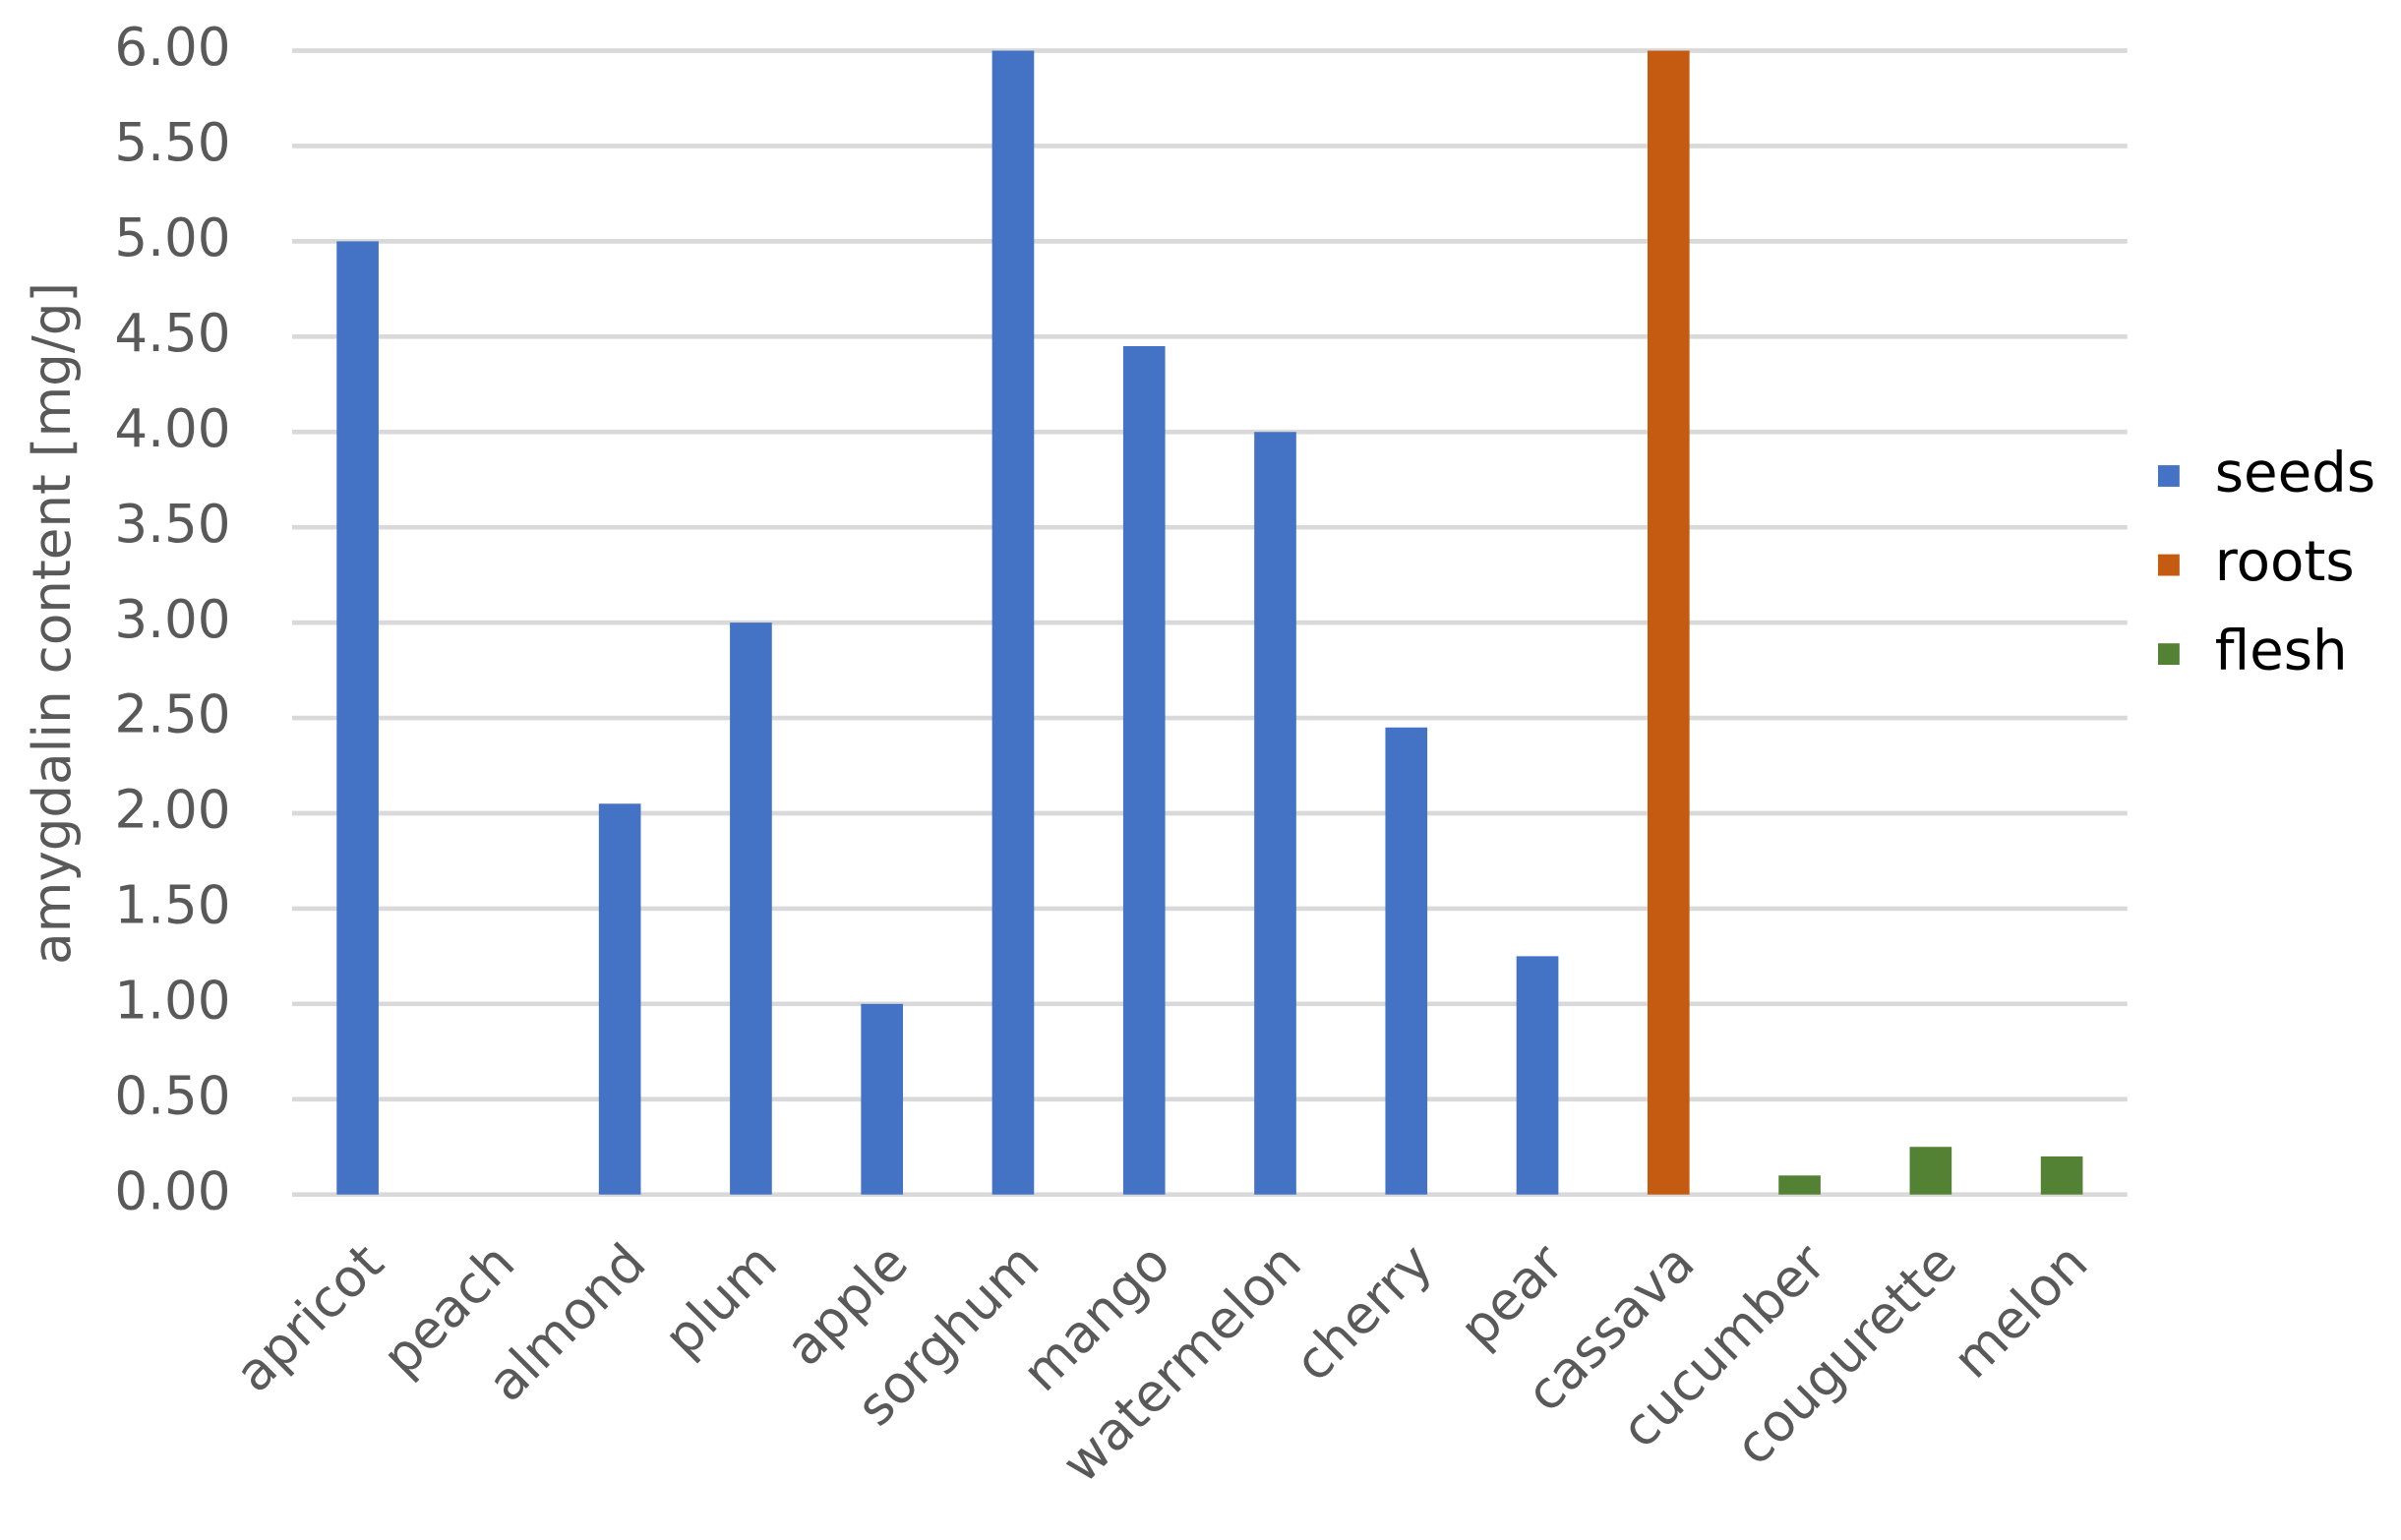 This screenshot has height=1540, width=2401. I want to click on y-tick-label: 0.00, so click(172, 1191).